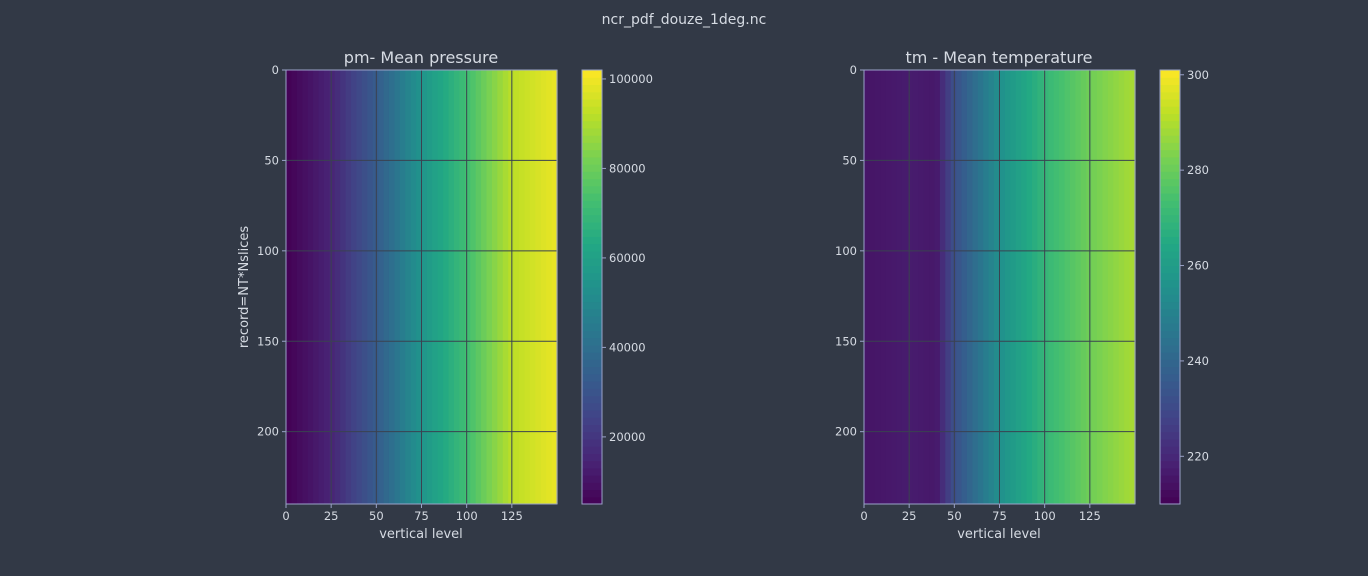 This screenshot has width=1368, height=576. Describe the element at coordinates (846, 432) in the screenshot. I see `temperature-y-tick-label: 200` at that location.